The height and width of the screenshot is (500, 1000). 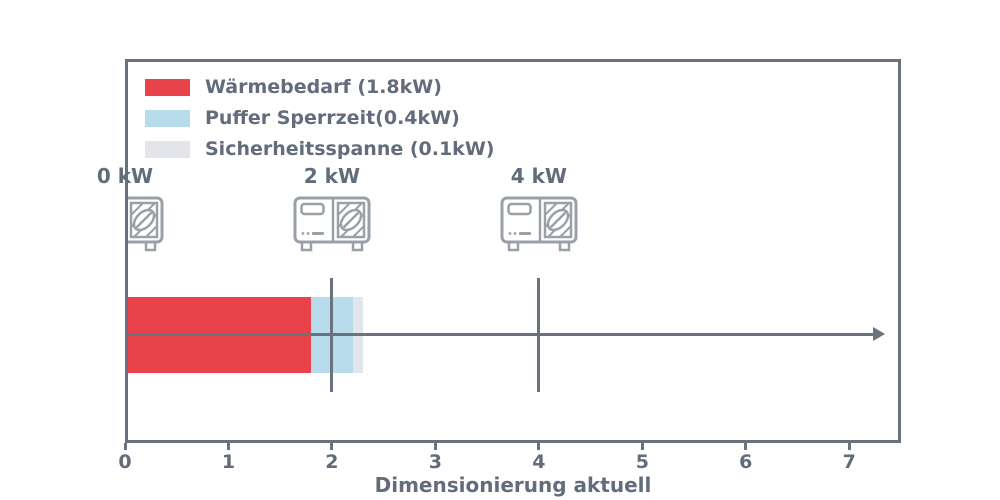 I want to click on axis-arrow-line, so click(x=500, y=334).